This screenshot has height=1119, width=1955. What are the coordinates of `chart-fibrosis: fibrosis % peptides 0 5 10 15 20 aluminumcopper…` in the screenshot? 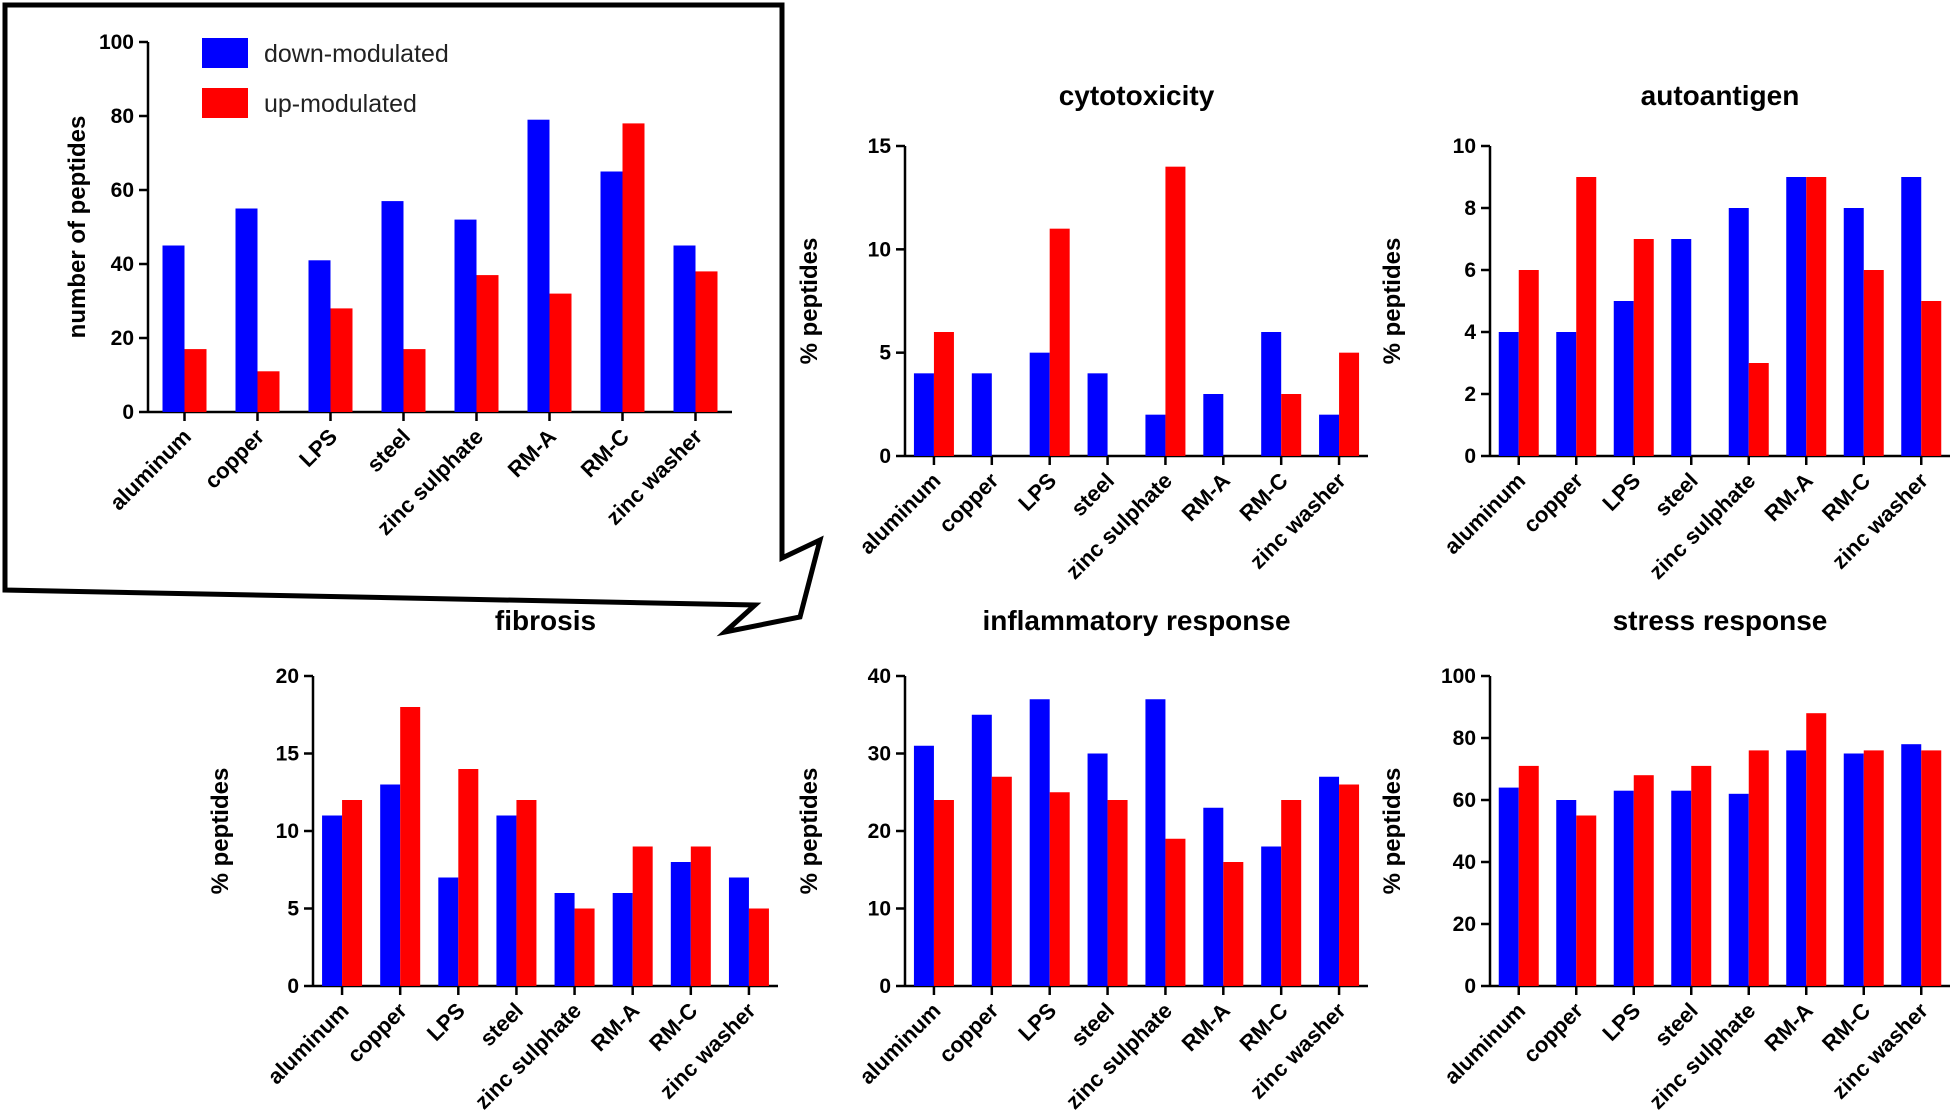 It's located at (492, 859).